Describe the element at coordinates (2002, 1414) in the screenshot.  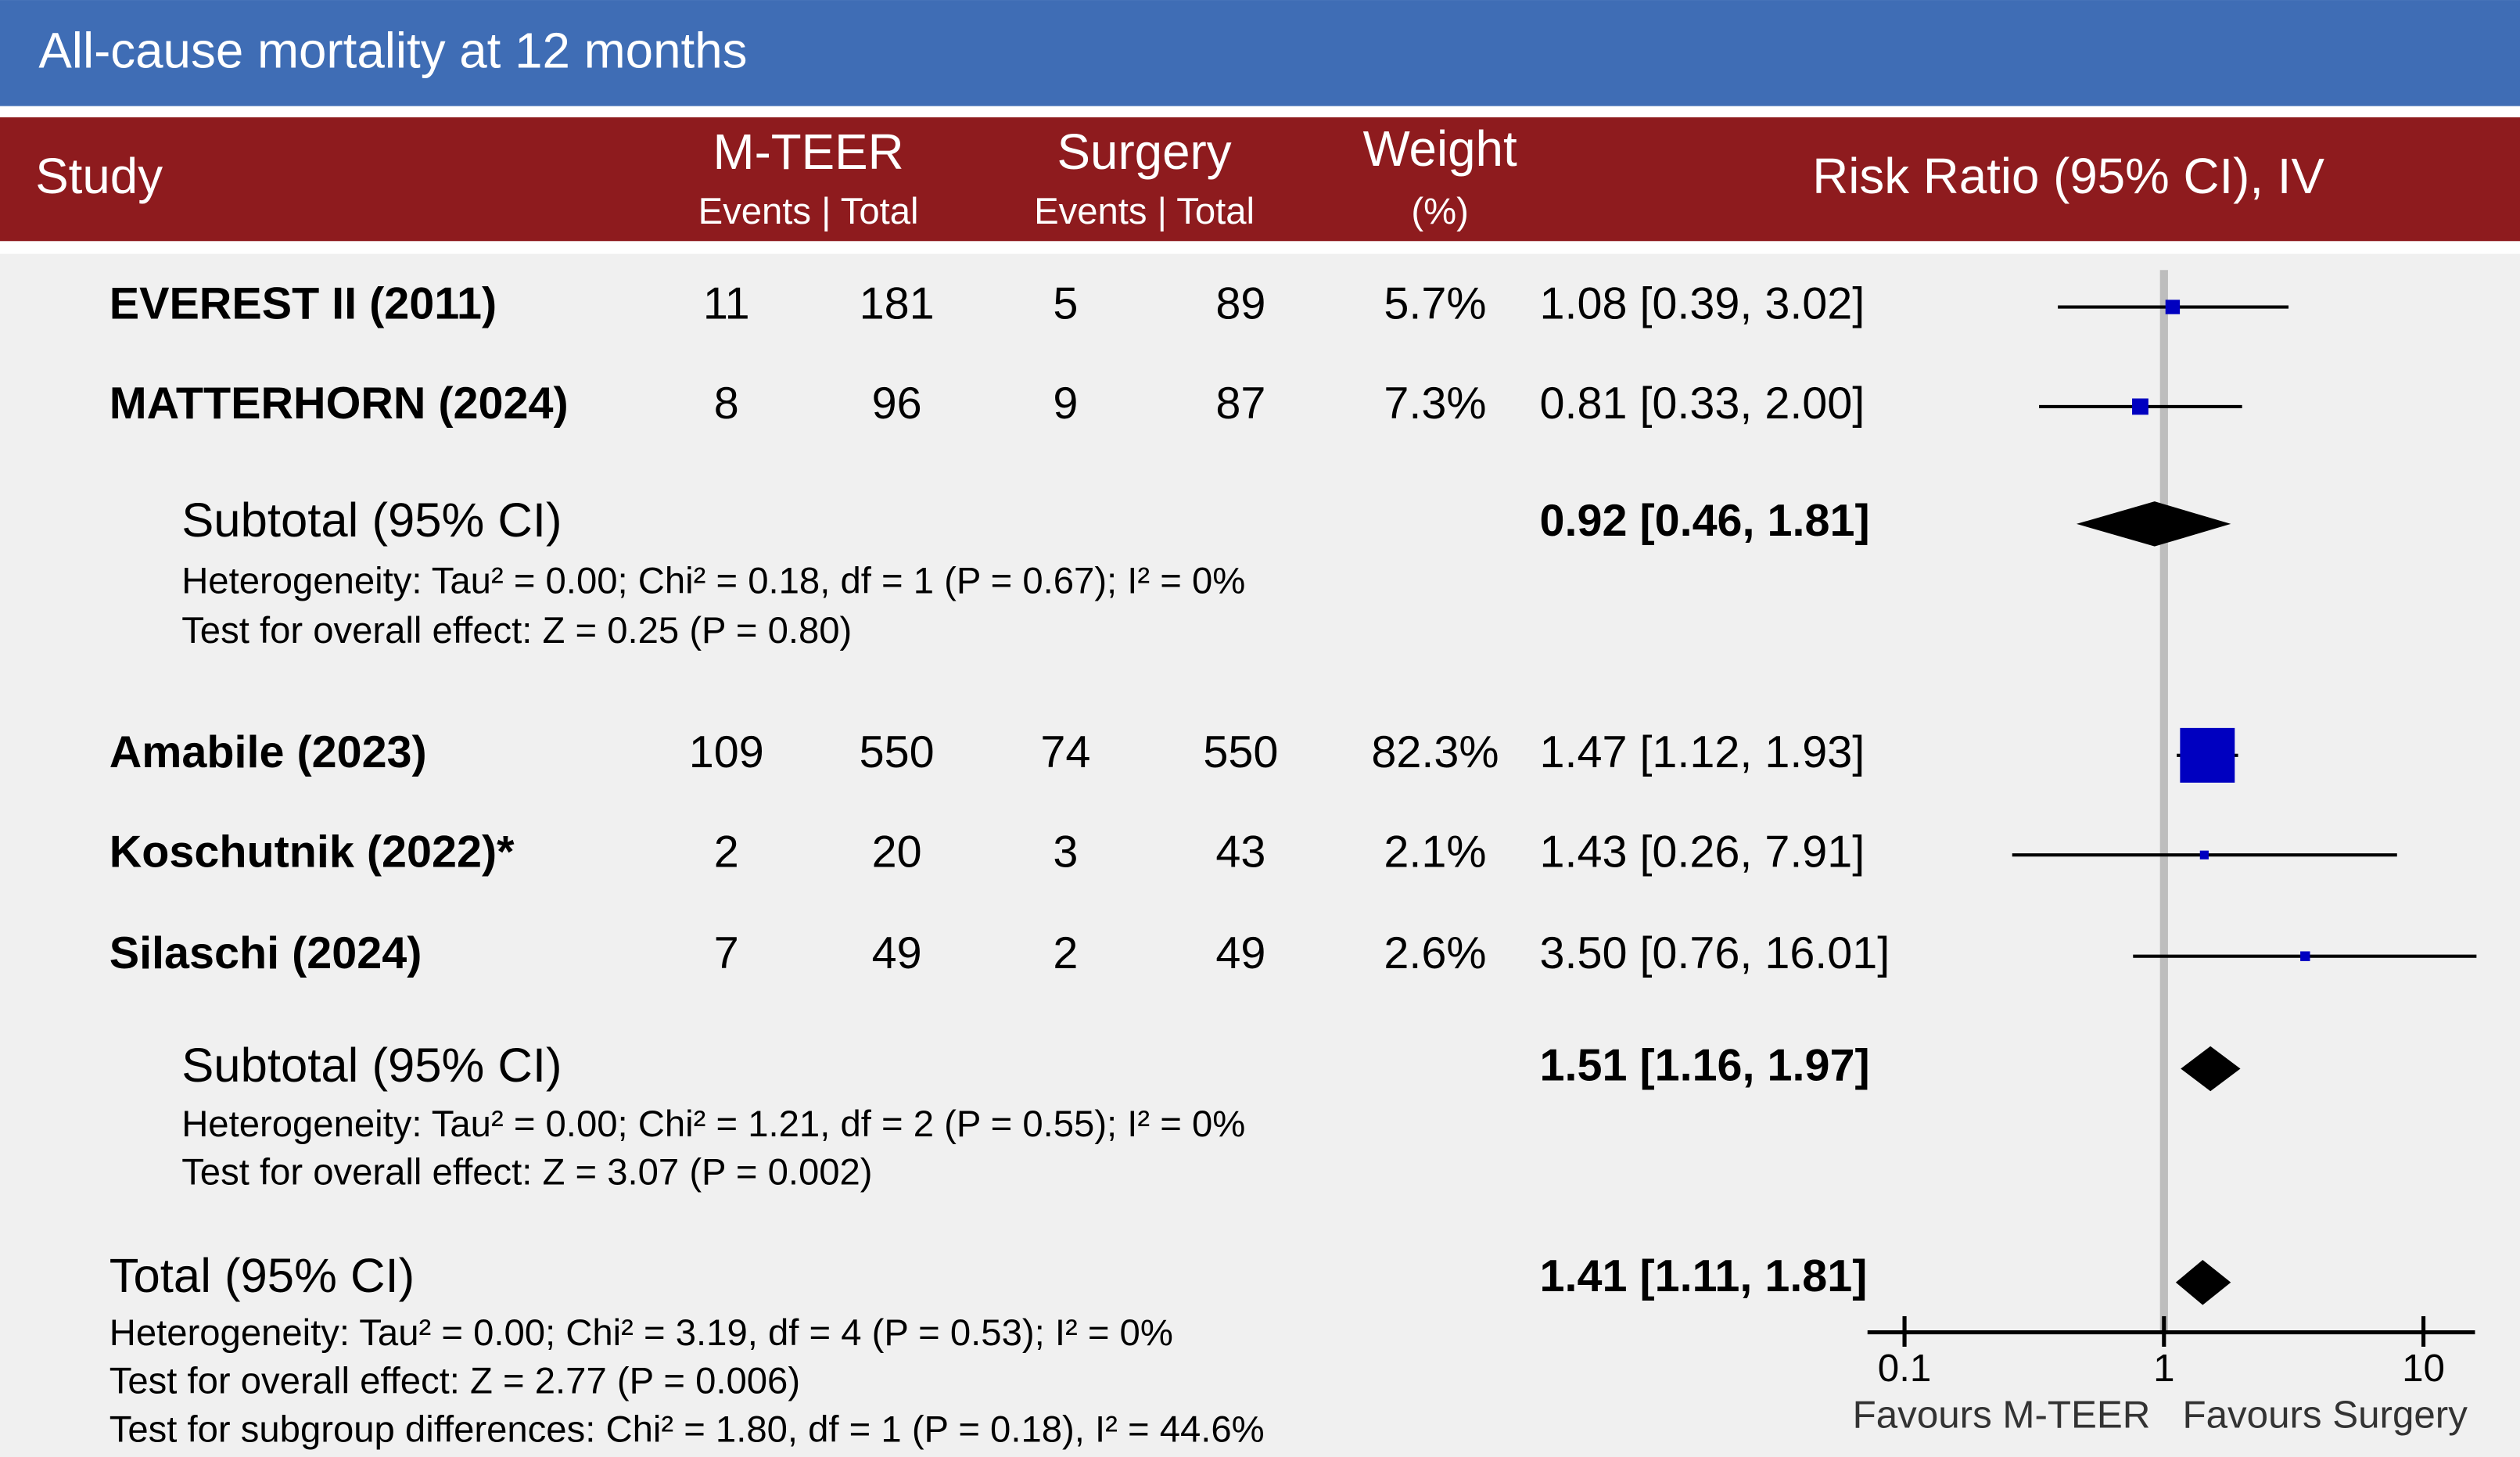
I see `favours-left: Favours M-TEER` at that location.